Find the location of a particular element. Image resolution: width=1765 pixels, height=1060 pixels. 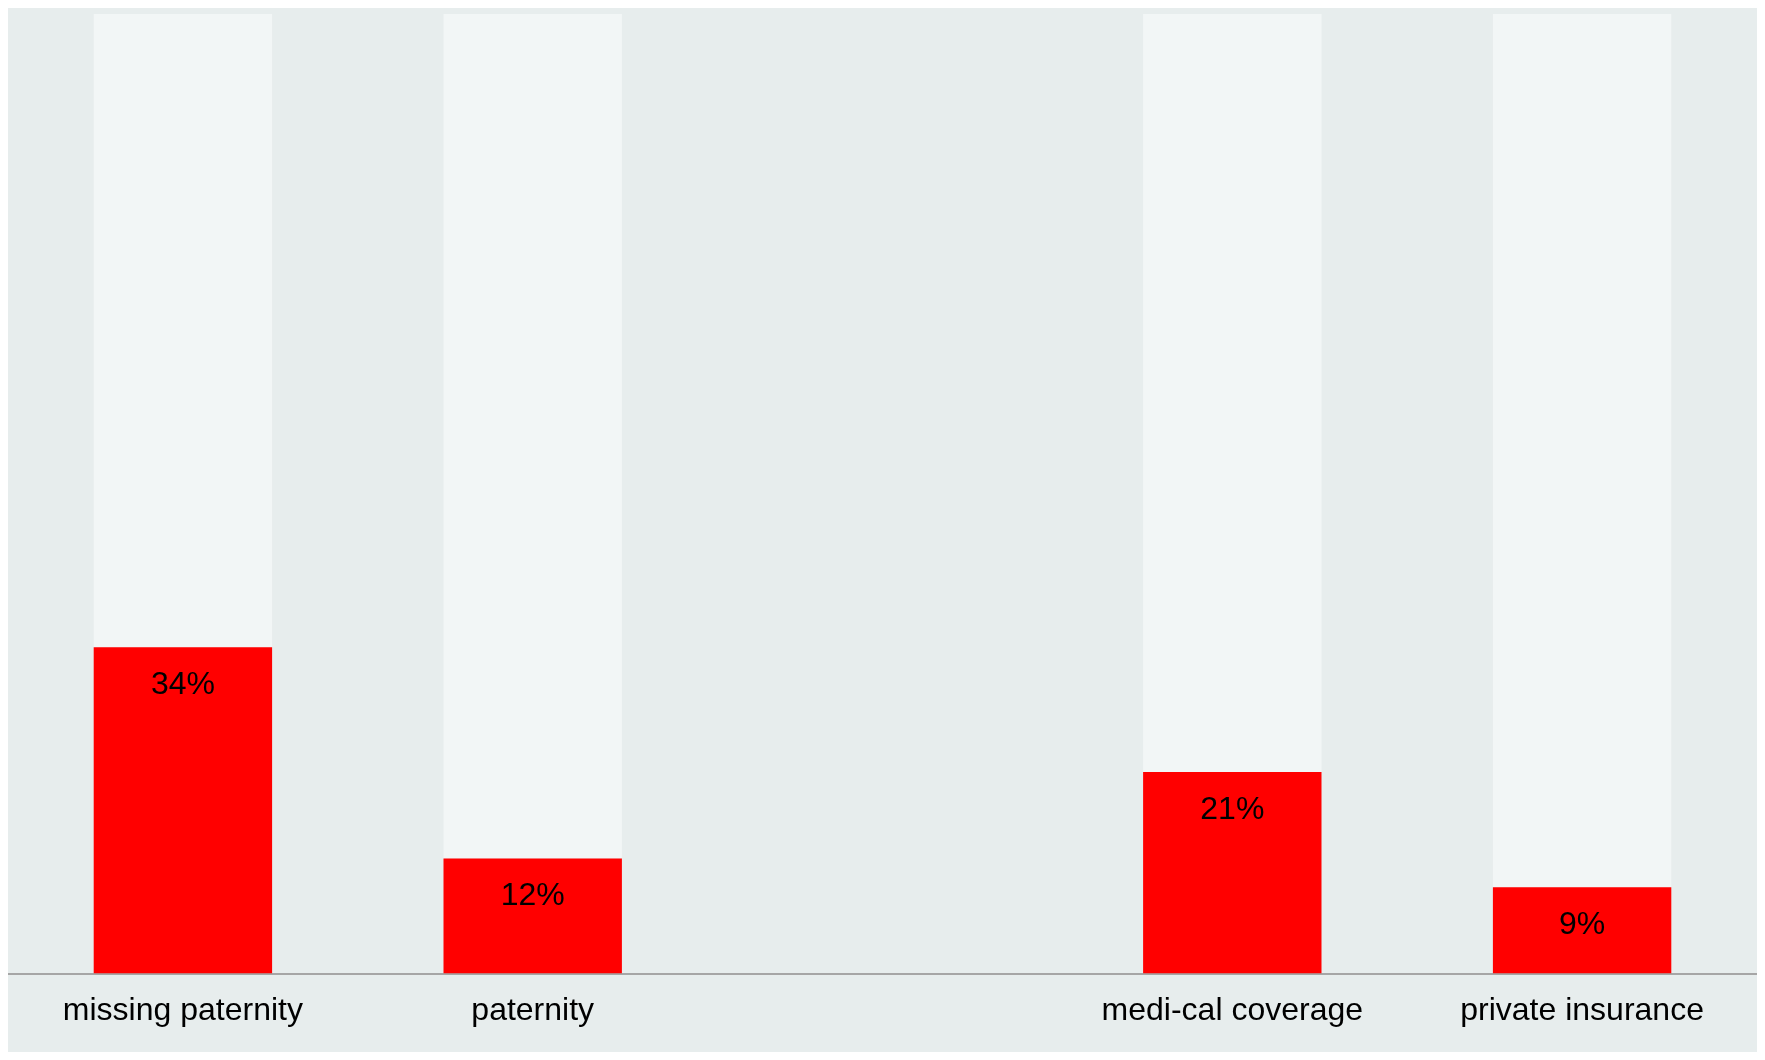

data-label: 9% is located at coordinates (1582, 923).